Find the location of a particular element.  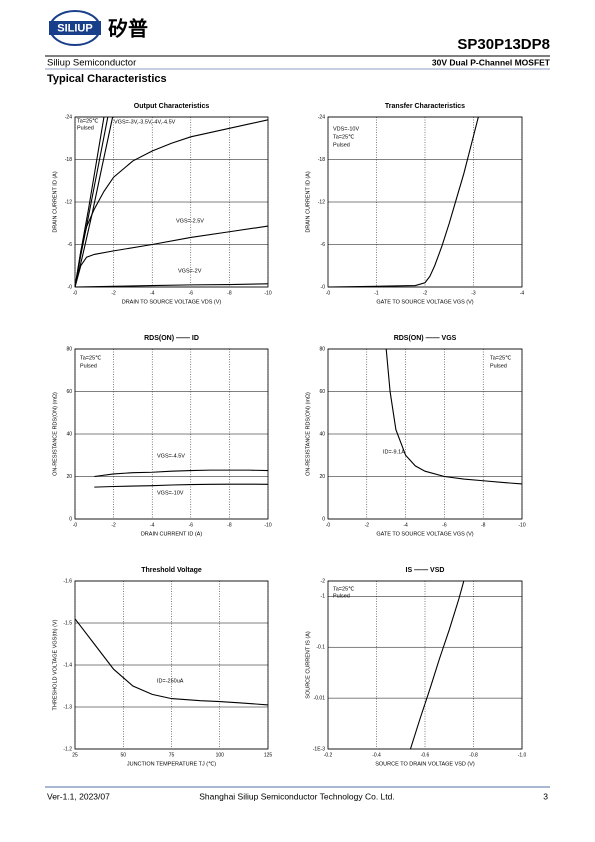

logo-band is located at coordinates (75, 28).